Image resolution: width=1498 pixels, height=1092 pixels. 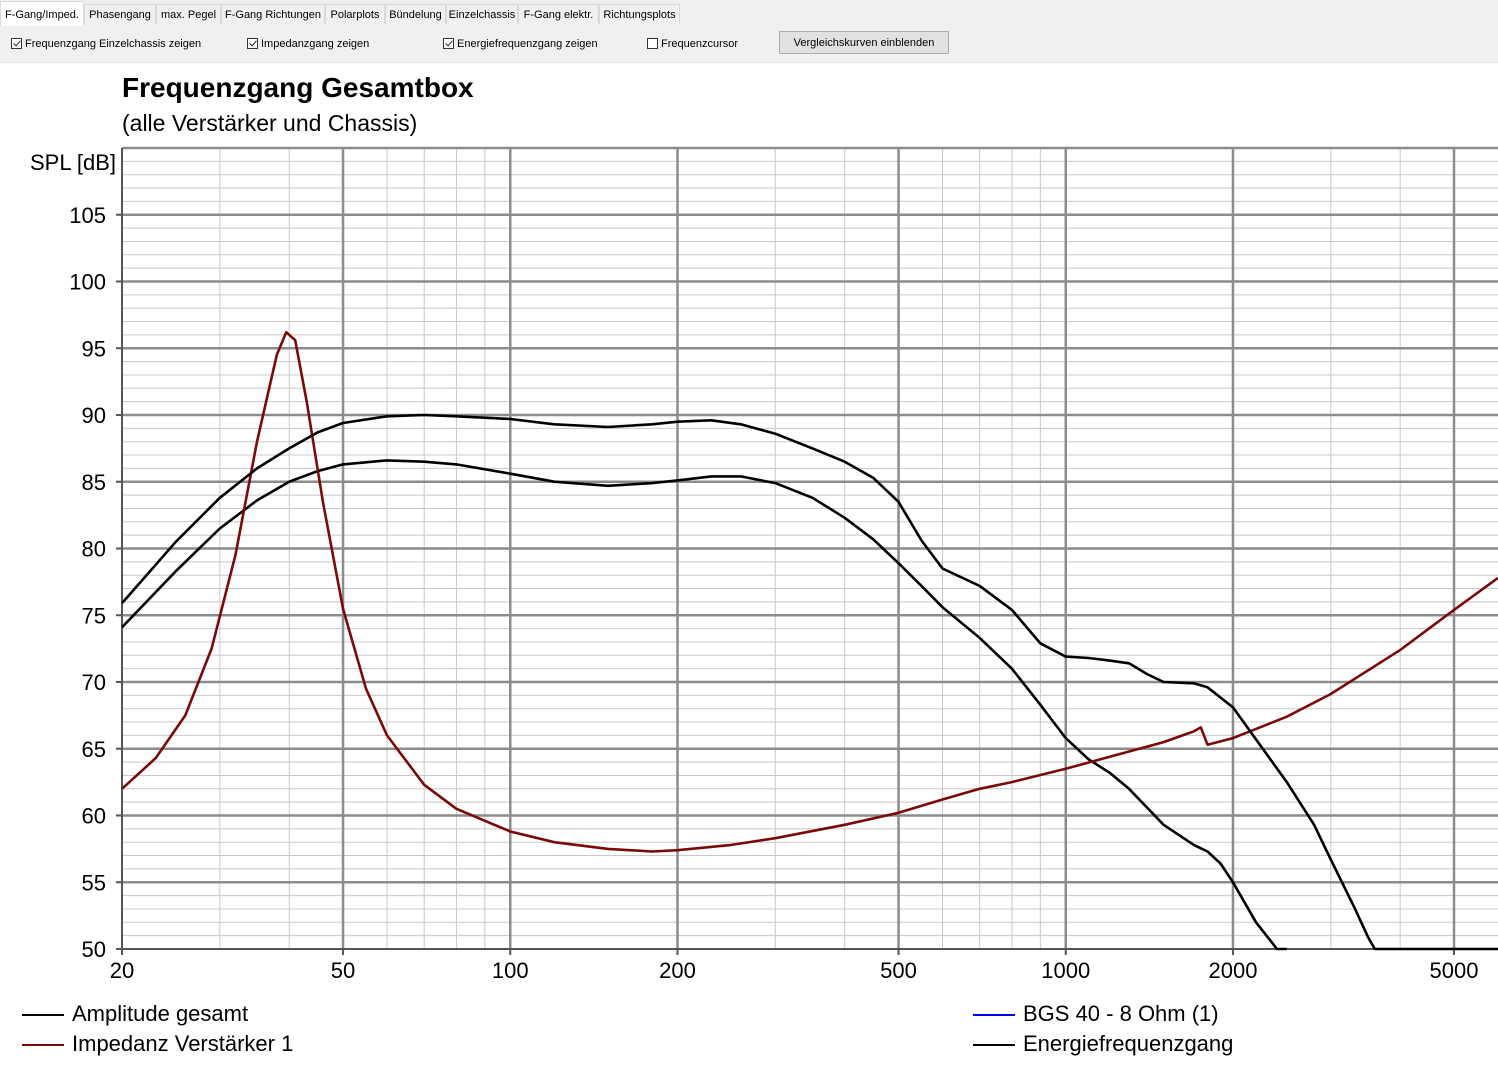 What do you see at coordinates (558, 14) in the screenshot?
I see `tab-f-gang-elektr: F-Gang elektr.` at bounding box center [558, 14].